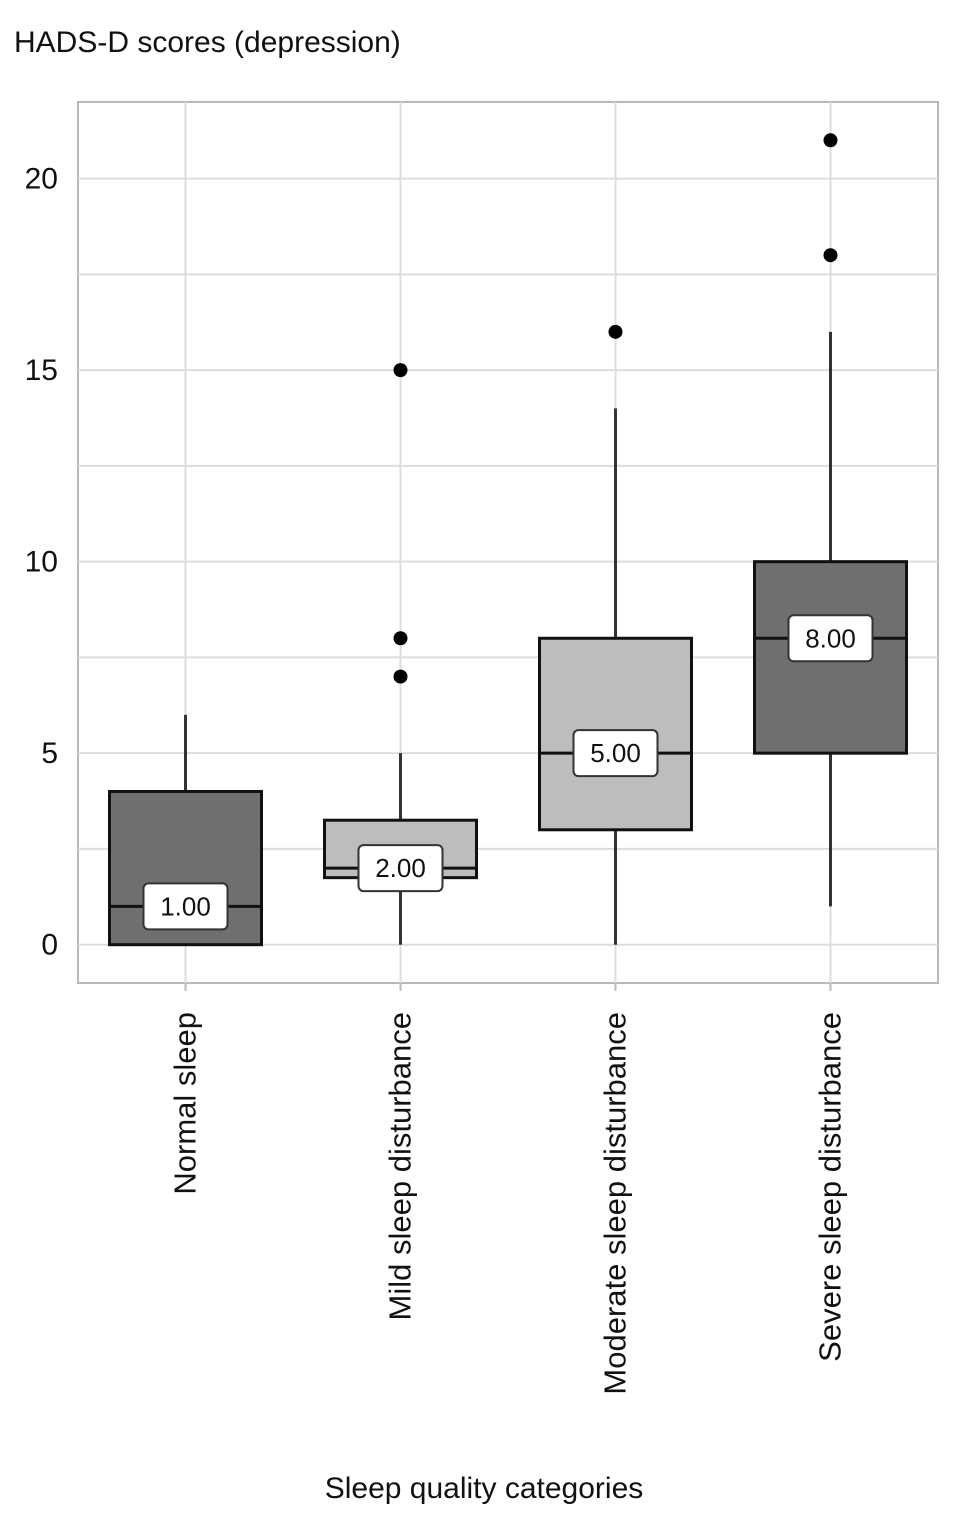  I want to click on median-label: 8.00, so click(830, 638).